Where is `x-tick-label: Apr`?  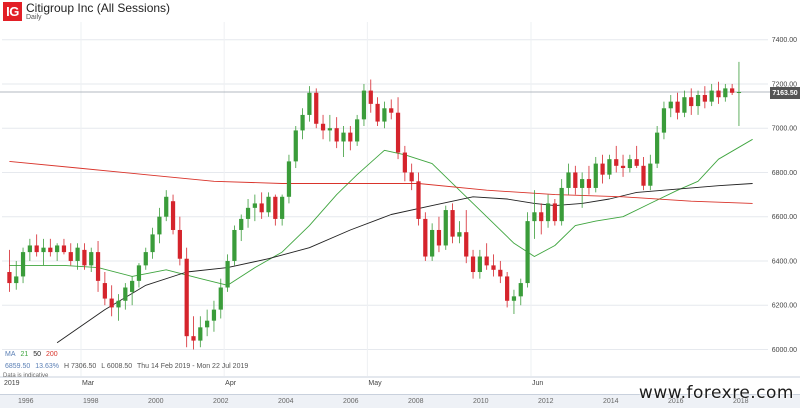 x-tick-label: Apr is located at coordinates (231, 383).